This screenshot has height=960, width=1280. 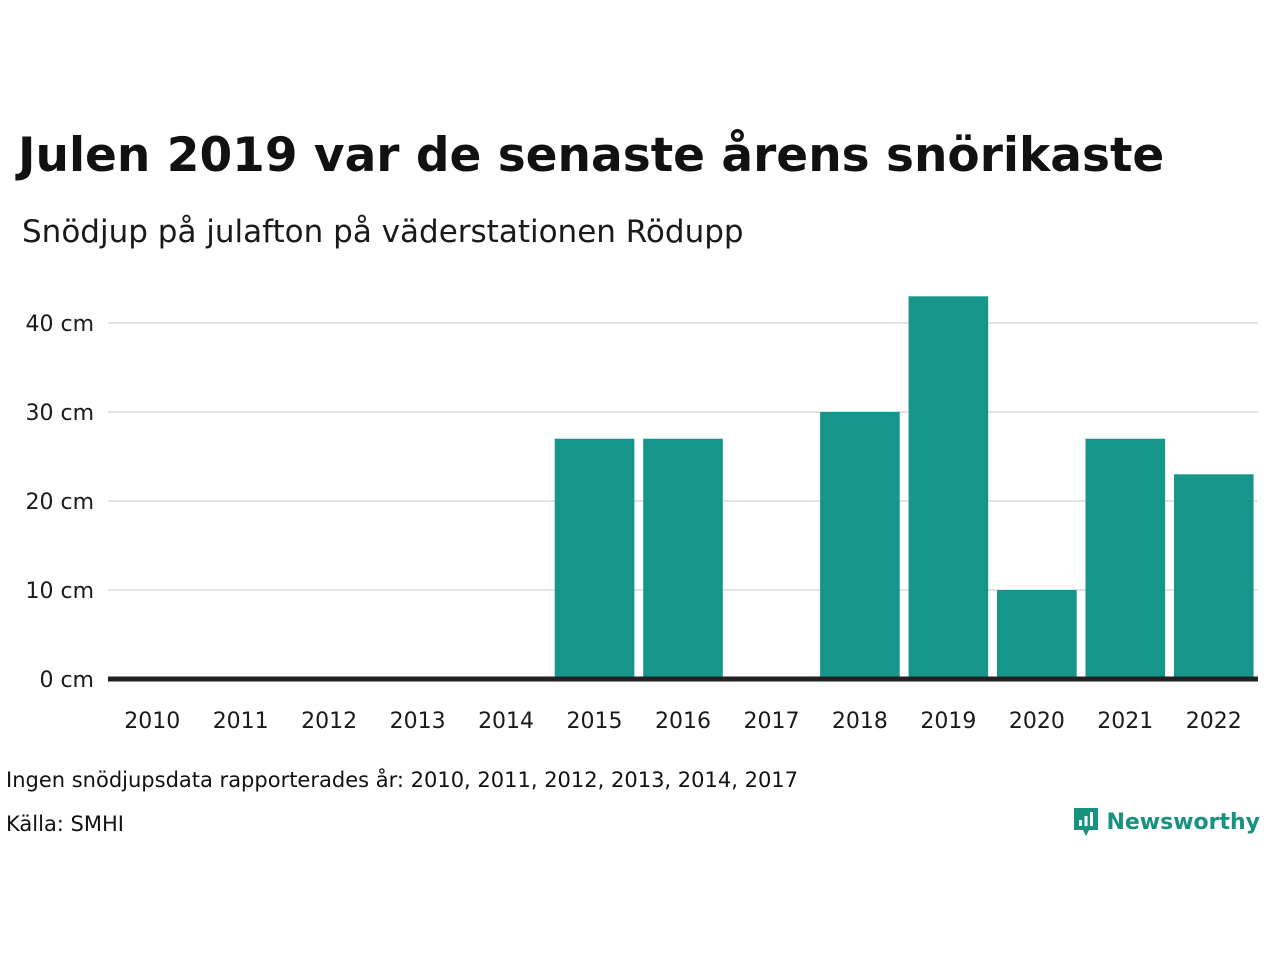 I want to click on y-tick-label: 20 cm, so click(x=59, y=502).